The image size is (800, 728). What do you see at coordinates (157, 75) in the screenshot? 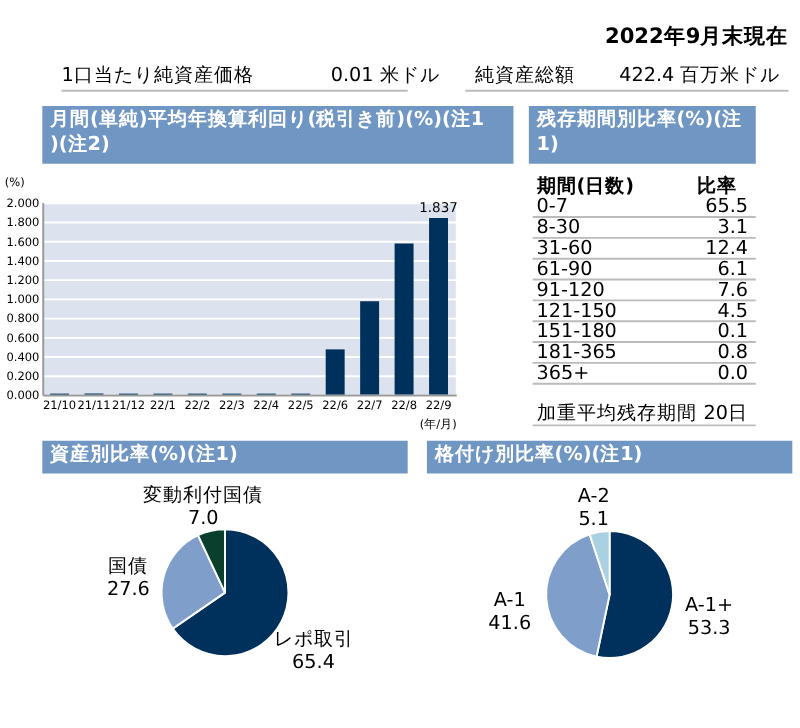
I see `text: 1口当たり純資産価格` at bounding box center [157, 75].